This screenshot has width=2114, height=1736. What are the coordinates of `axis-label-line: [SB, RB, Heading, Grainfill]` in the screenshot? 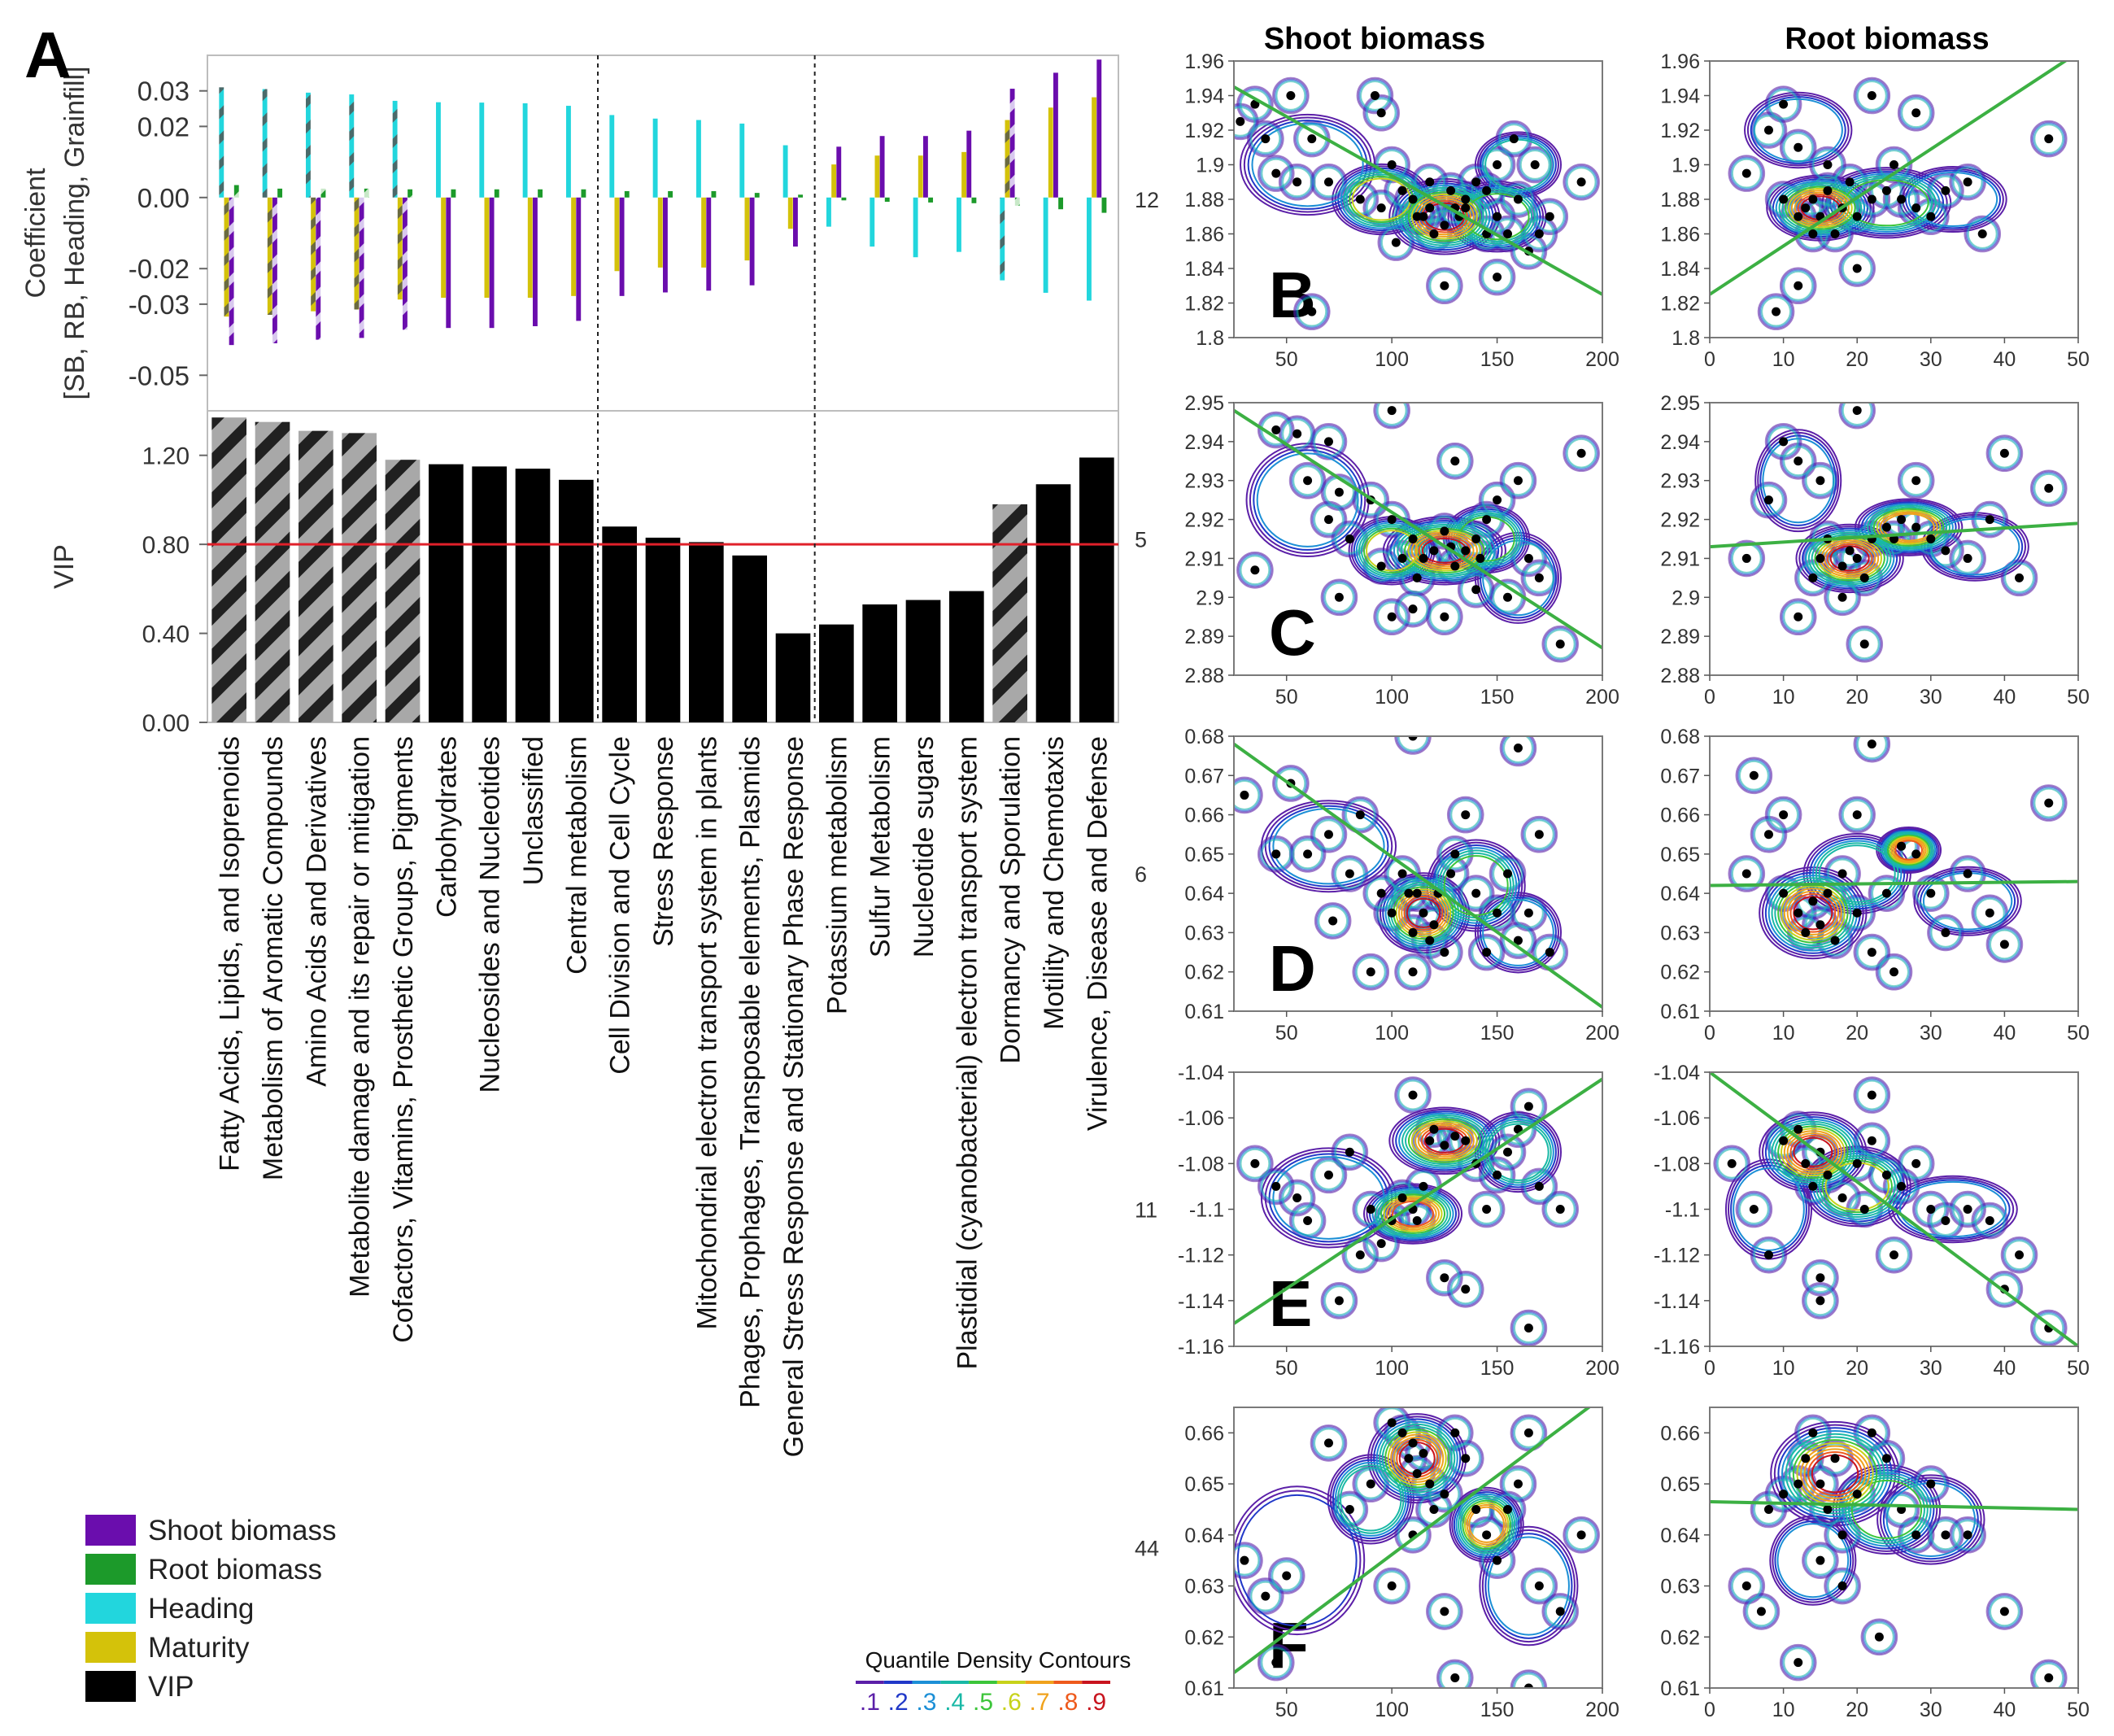 It's located at (74, 232).